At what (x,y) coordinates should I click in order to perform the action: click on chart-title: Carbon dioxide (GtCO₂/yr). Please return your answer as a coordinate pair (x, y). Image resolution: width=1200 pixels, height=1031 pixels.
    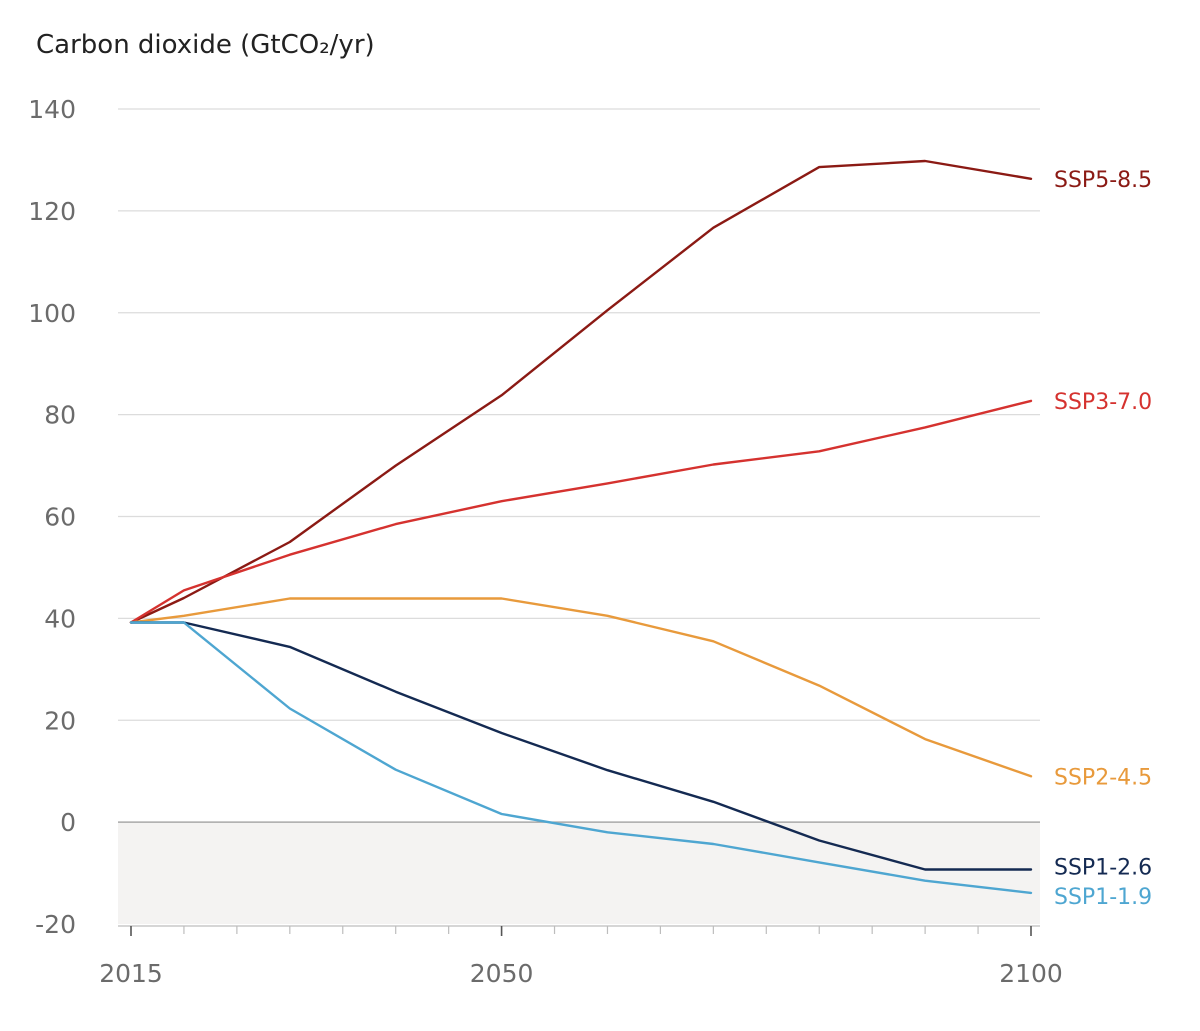
    Looking at the image, I should click on (205, 45).